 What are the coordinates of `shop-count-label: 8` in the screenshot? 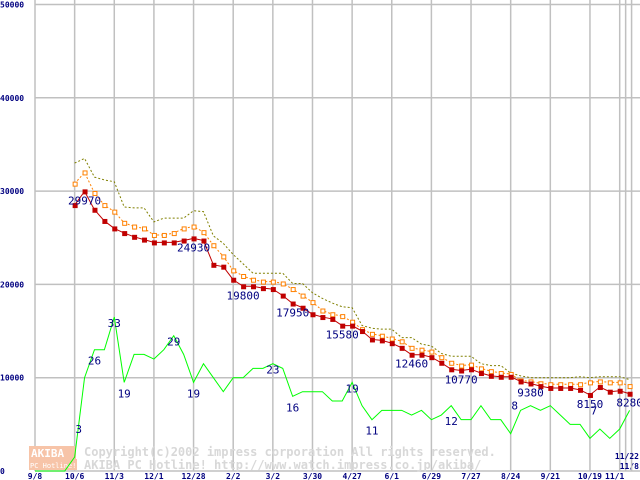 It's located at (514, 406).